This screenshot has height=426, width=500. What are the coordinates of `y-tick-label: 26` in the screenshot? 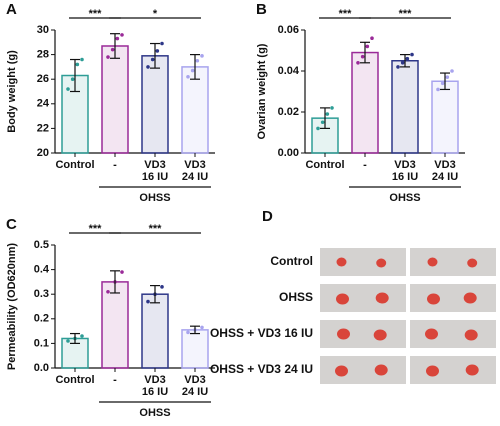 It's located at (43, 79).